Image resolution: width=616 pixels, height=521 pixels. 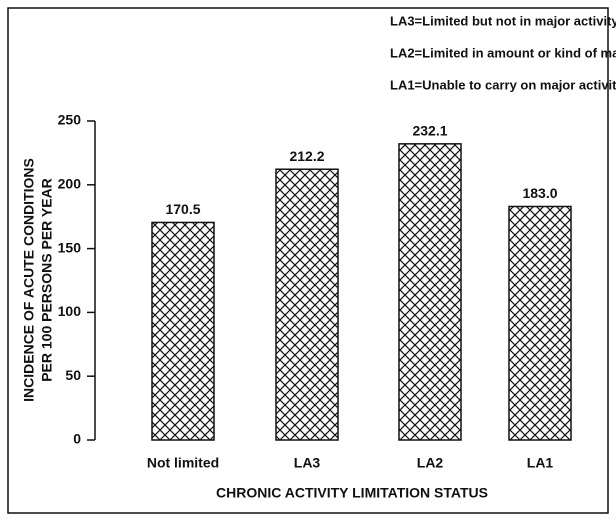 I want to click on legend-note: LA3=Limited but not in major activity, so click(x=503, y=20).